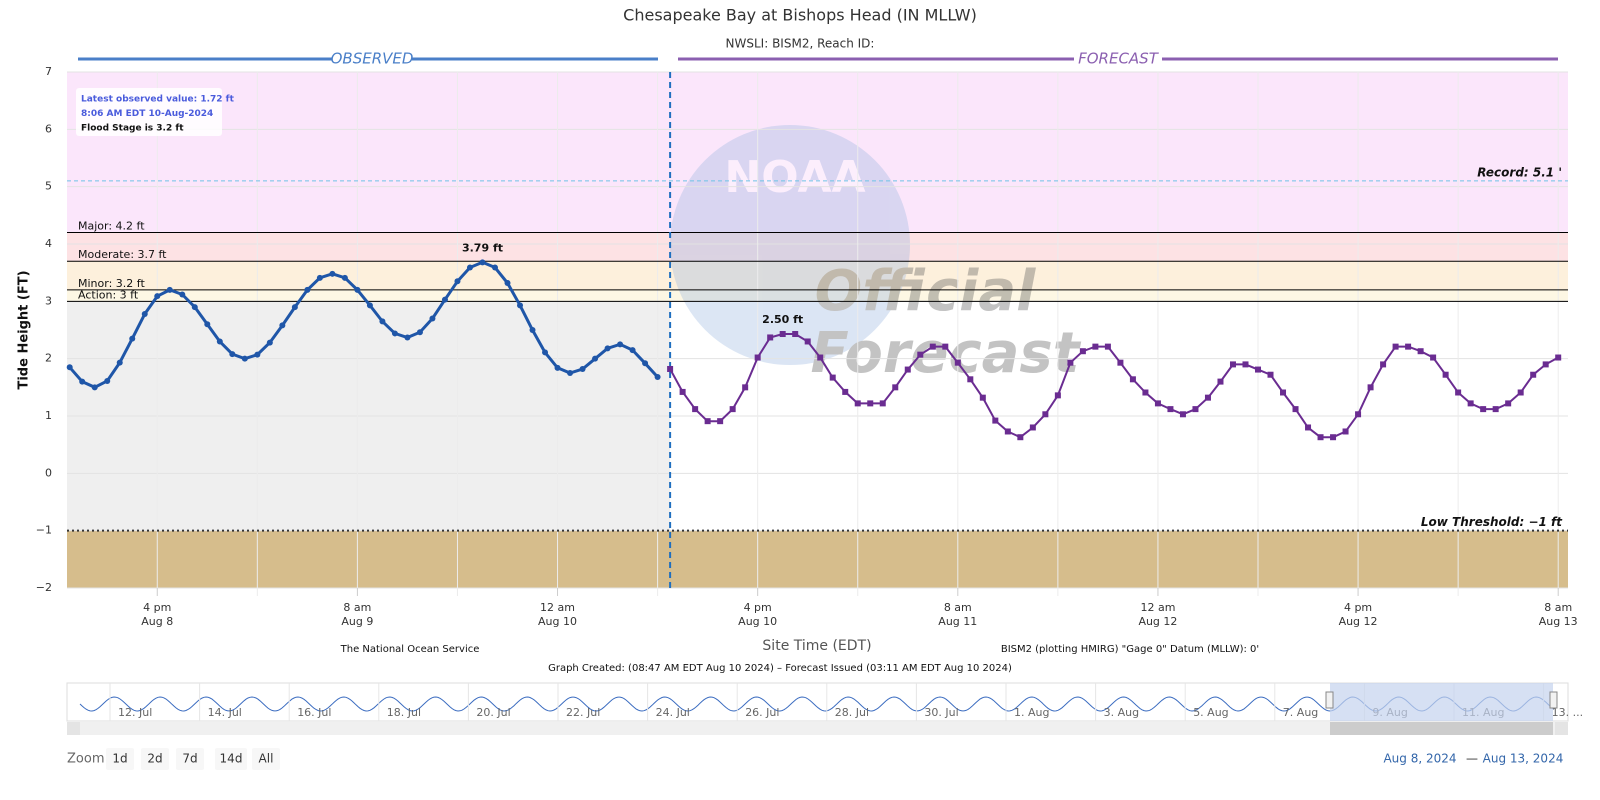 The image size is (1600, 800). Describe the element at coordinates (1419, 759) in the screenshot. I see `range-from: Aug 8, 2024` at that location.